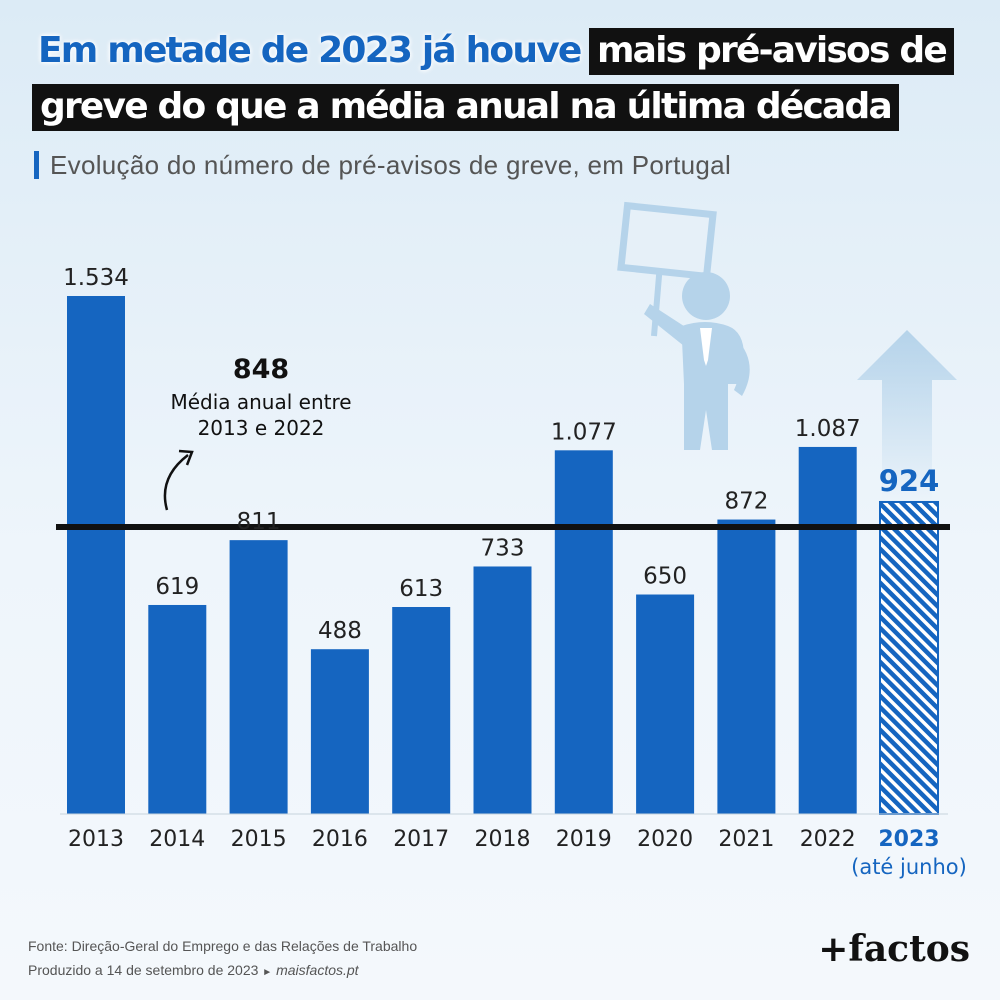 The width and height of the screenshot is (1000, 1000). I want to click on x-tick-label-2017: 2017, so click(421, 839).